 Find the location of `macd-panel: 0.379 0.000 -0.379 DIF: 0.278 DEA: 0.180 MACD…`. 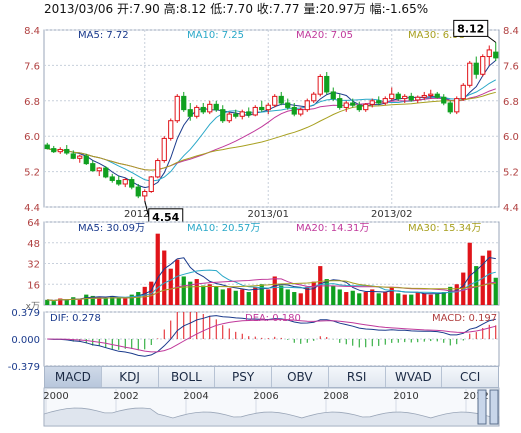

macd-panel: 0.379 0.000 -0.379 DIF: 0.278 DEA: 0.180 MACD… is located at coordinates (254, 340).